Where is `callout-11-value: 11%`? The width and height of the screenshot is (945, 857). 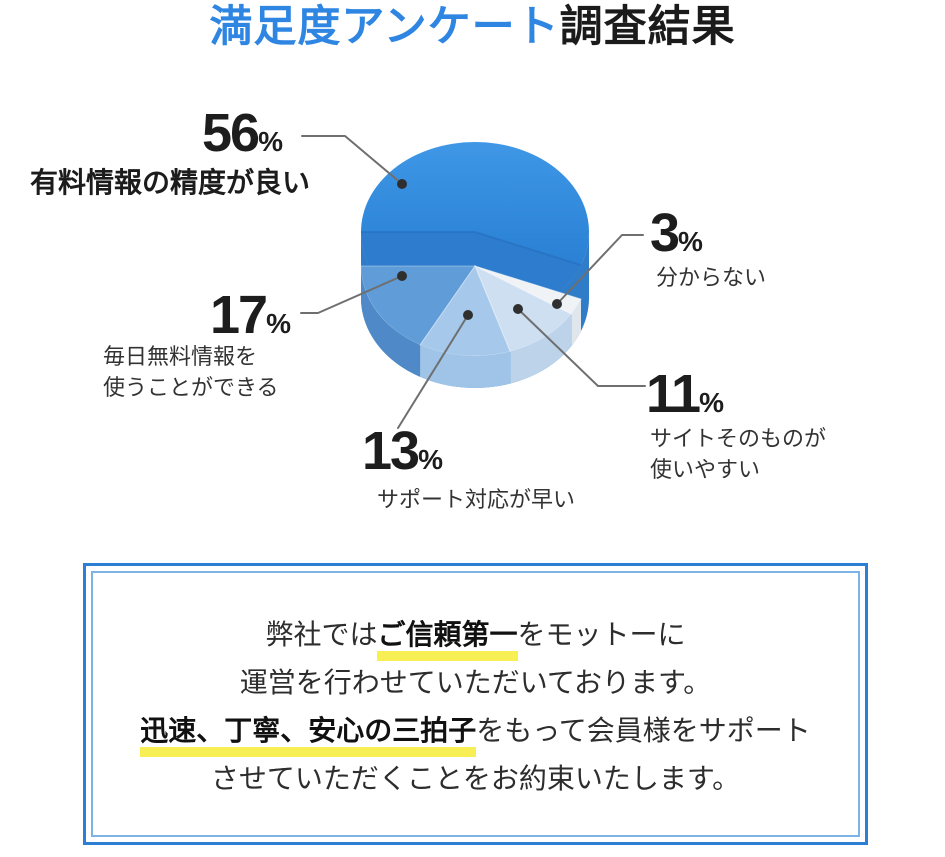 callout-11-value: 11% is located at coordinates (685, 394).